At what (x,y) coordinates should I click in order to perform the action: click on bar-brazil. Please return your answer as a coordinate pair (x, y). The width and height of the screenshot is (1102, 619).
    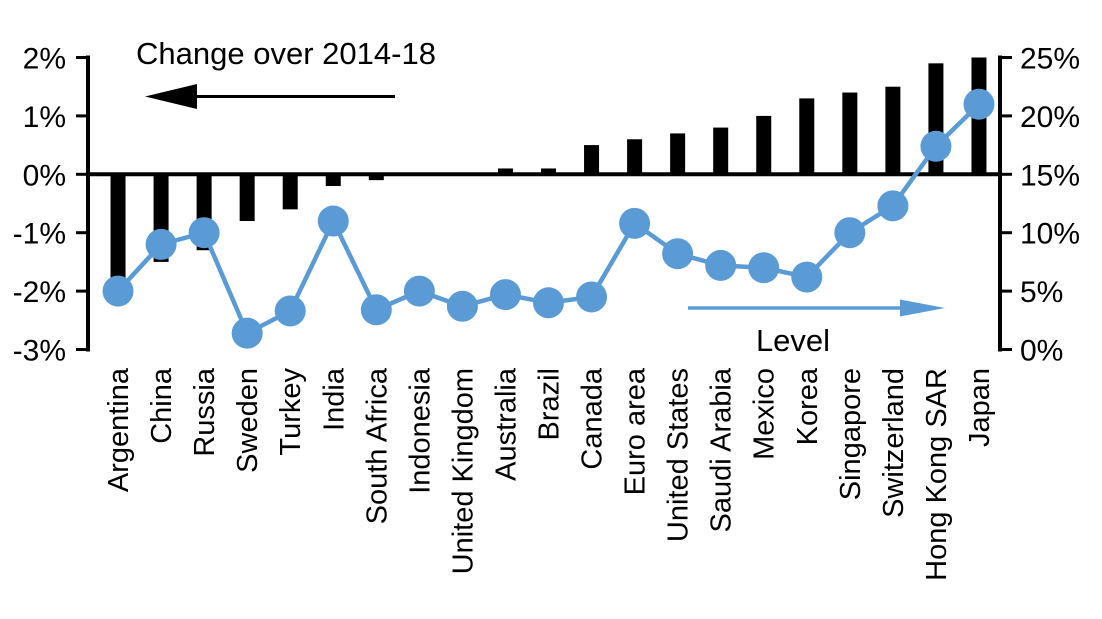
    Looking at the image, I should click on (548, 171).